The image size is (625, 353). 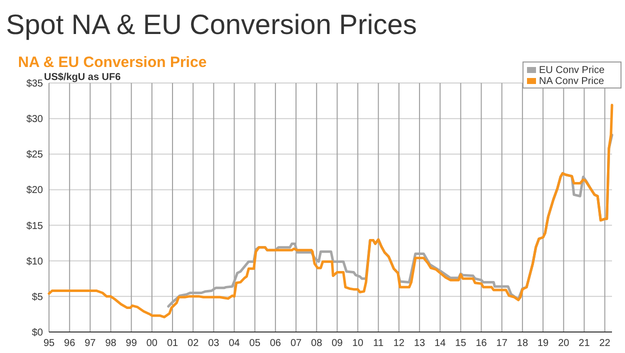 I want to click on chart-subtitle: NA & EU Conversion Price, so click(x=112, y=62).